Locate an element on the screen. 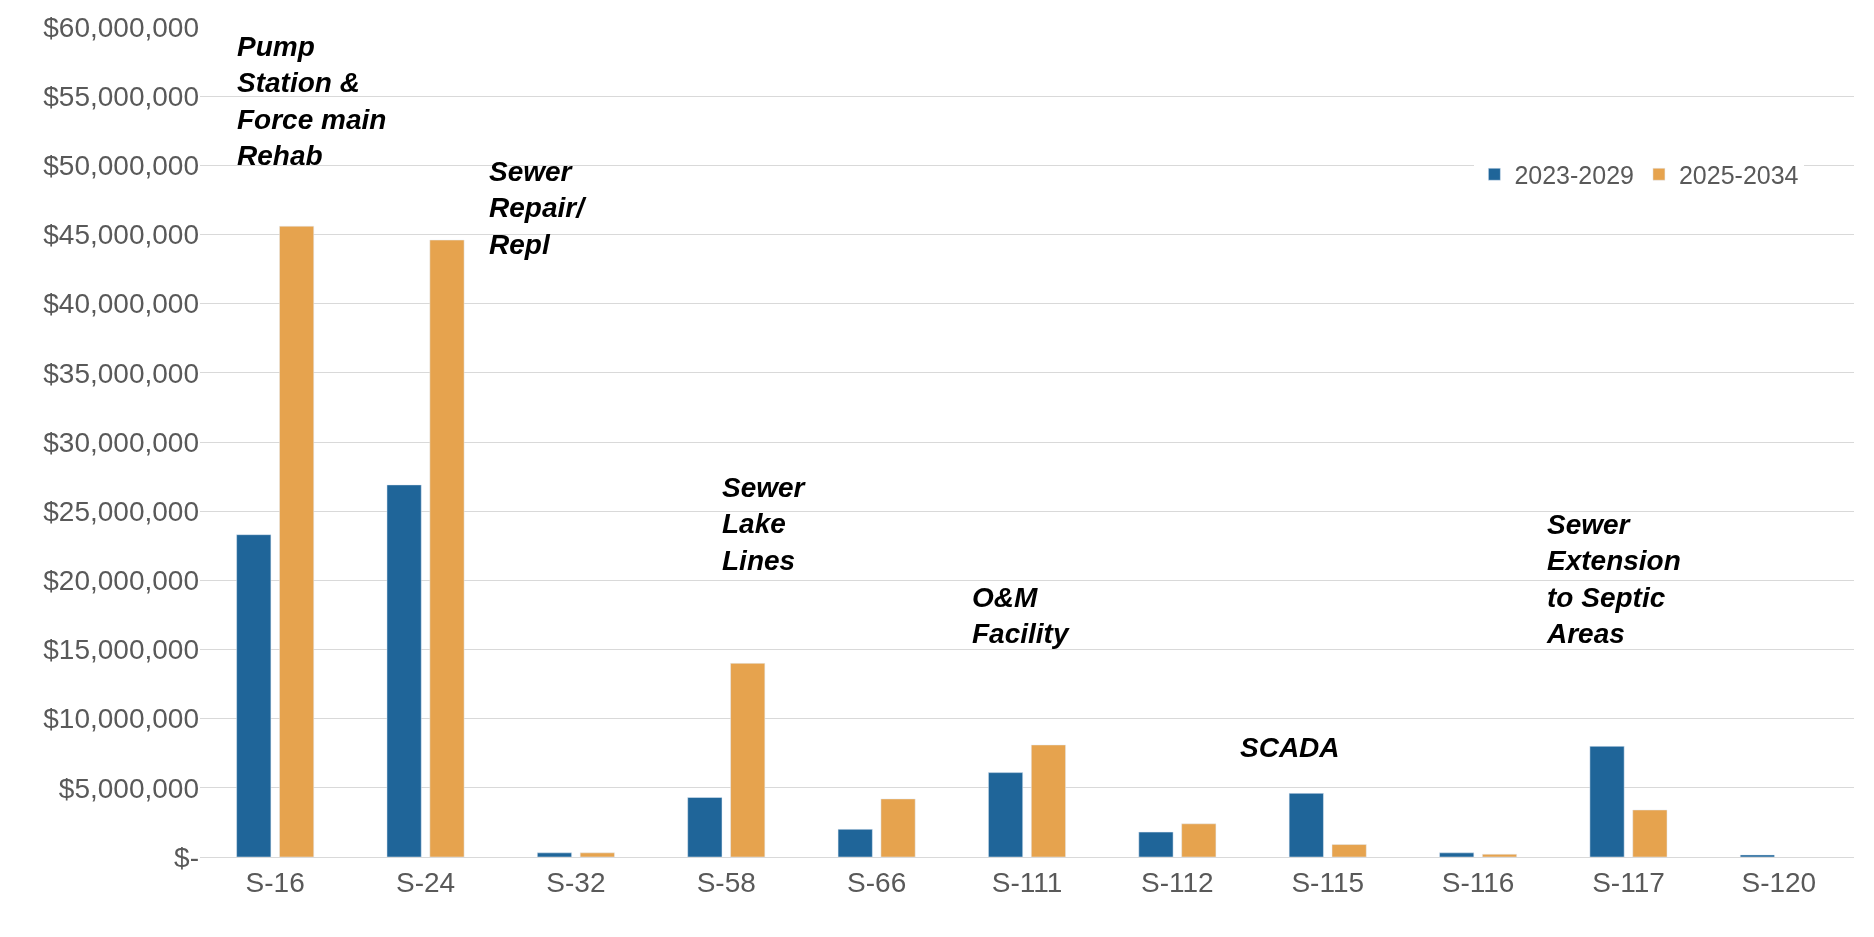 Image resolution: width=1874 pixels, height=937 pixels. y-tick-label: $50,000,000 is located at coordinates (121, 166).